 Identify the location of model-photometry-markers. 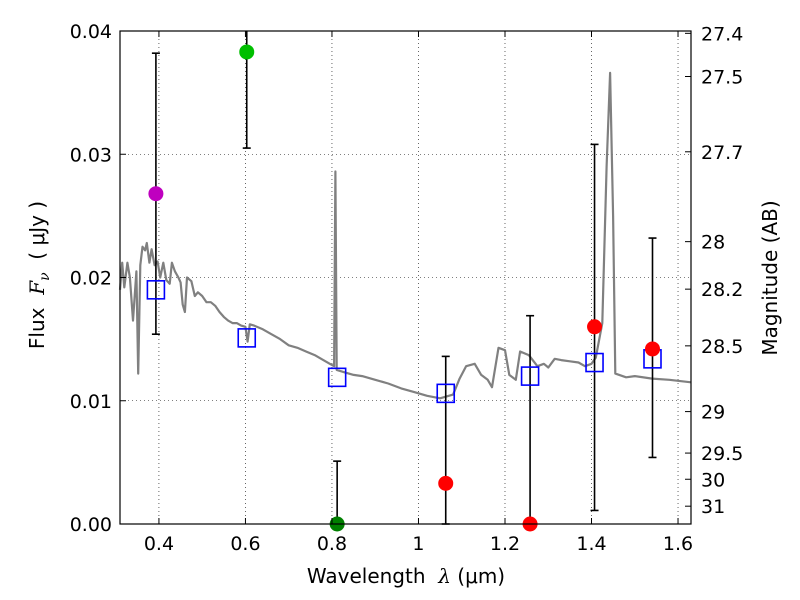
(404, 342).